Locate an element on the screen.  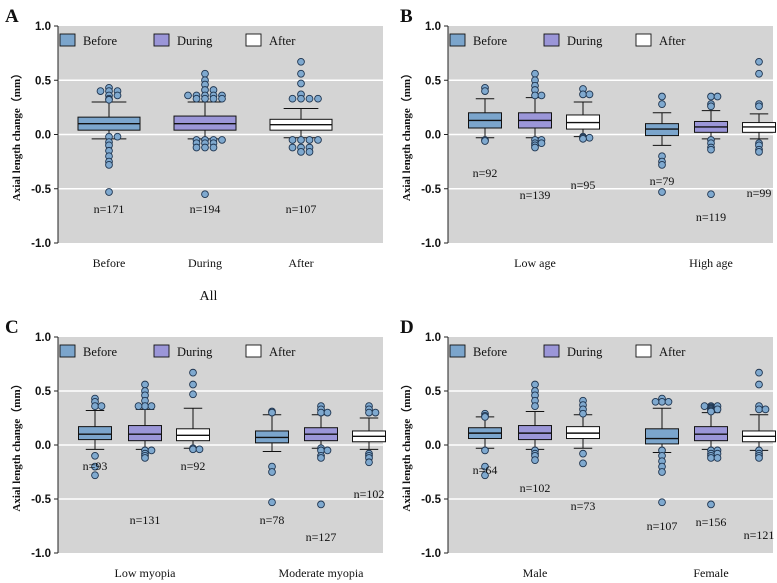
sample-size-label: n=78 is located at coordinates (272, 520).